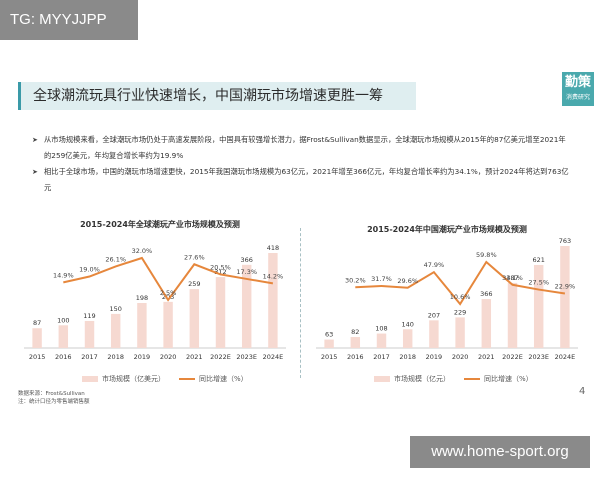  Describe the element at coordinates (355, 280) in the screenshot. I see `growth-label: 30.2%` at that location.